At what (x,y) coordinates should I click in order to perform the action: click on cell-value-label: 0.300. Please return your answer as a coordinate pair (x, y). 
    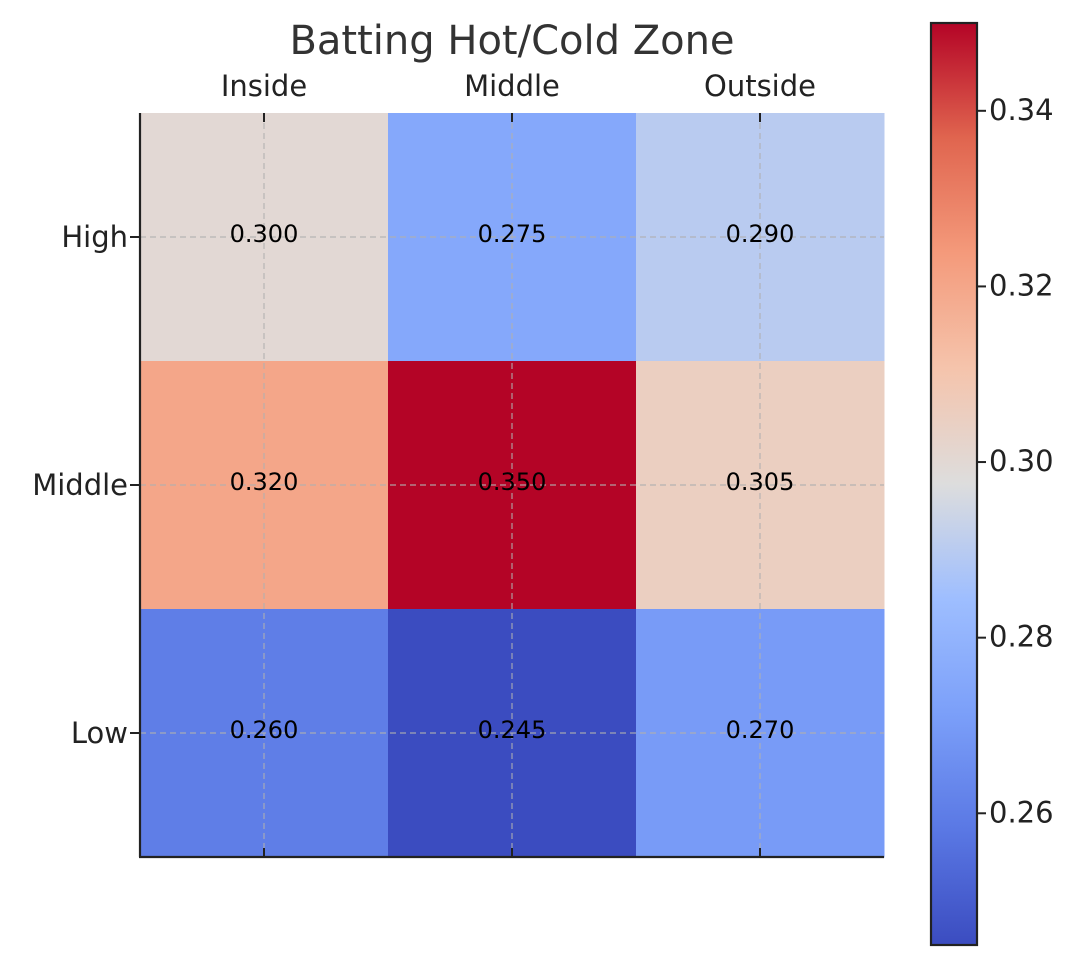
    Looking at the image, I should click on (264, 234).